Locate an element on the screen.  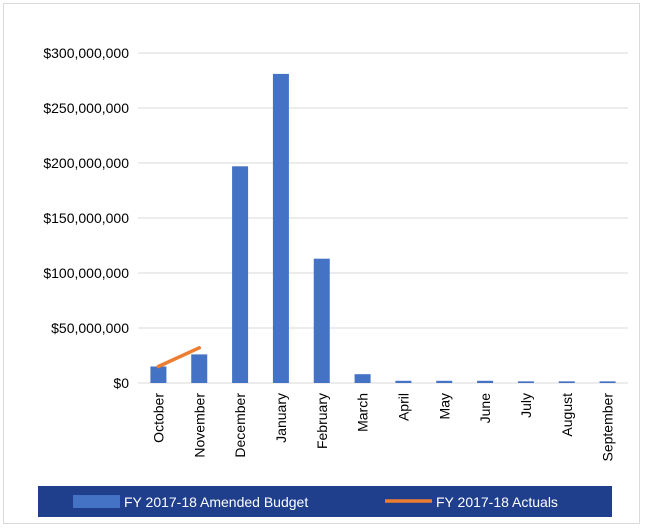
bar-january is located at coordinates (280, 228).